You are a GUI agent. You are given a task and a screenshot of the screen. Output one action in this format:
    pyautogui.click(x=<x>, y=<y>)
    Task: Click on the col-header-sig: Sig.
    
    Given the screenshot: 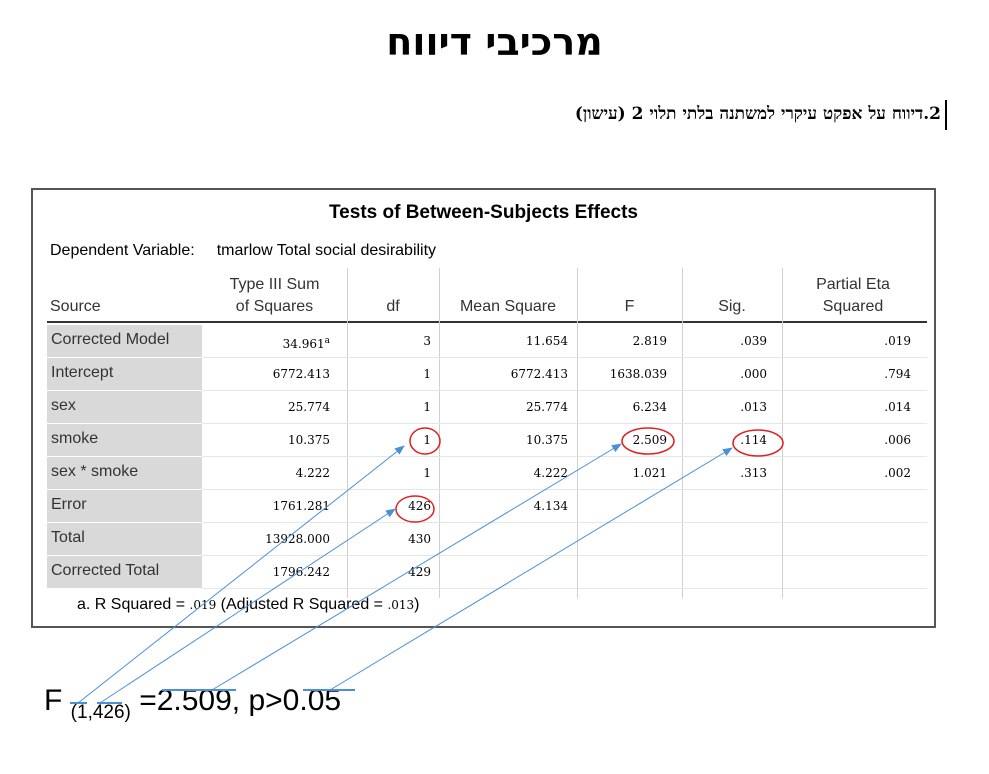 What is the action you would take?
    pyautogui.click(x=732, y=306)
    